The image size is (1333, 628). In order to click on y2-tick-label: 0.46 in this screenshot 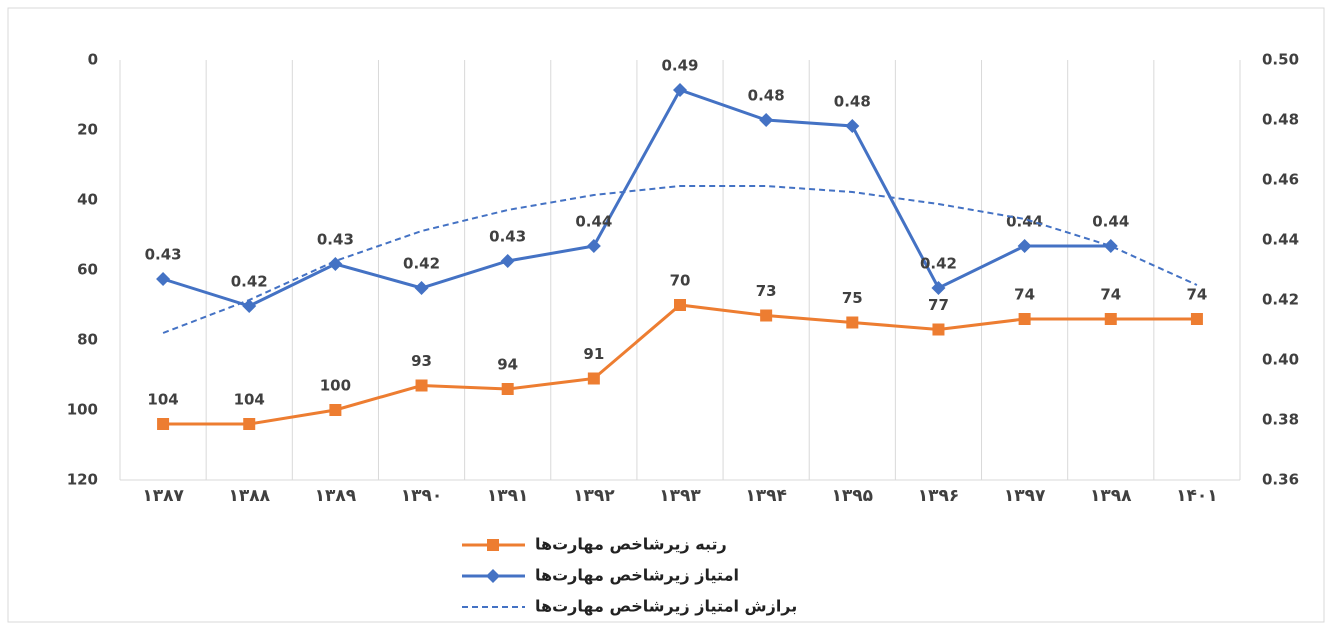, I will do `click(1280, 180)`.